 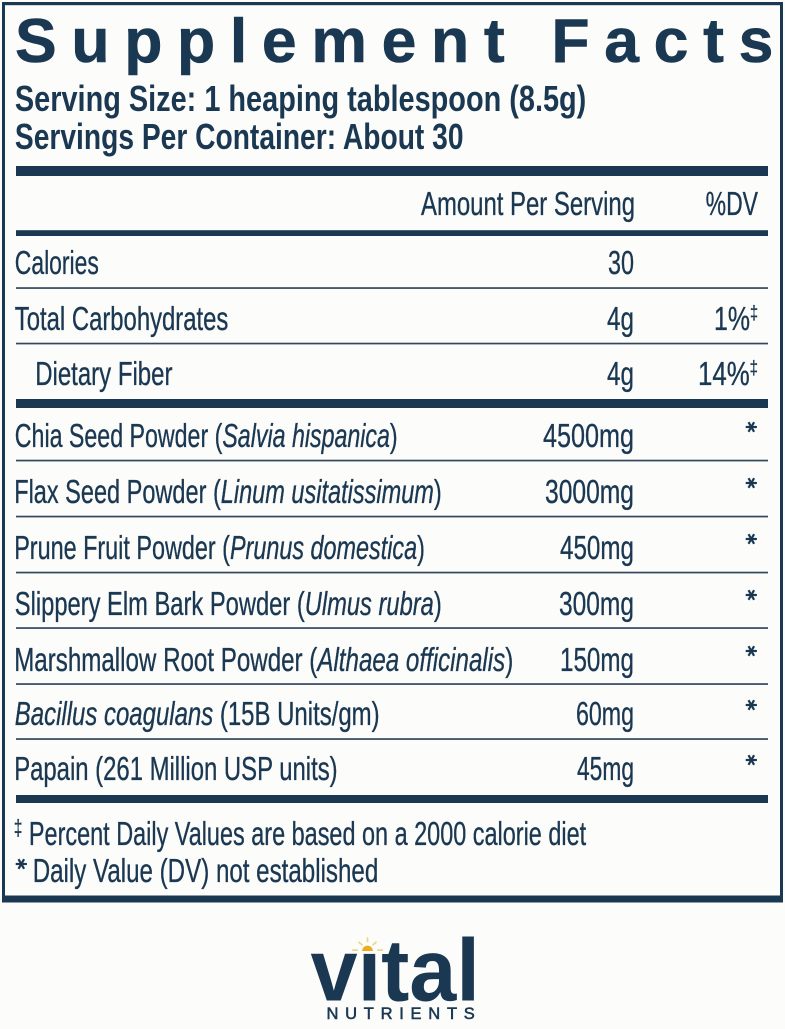 What do you see at coordinates (528, 204) in the screenshot?
I see `svg-text: Amount Per Serving` at bounding box center [528, 204].